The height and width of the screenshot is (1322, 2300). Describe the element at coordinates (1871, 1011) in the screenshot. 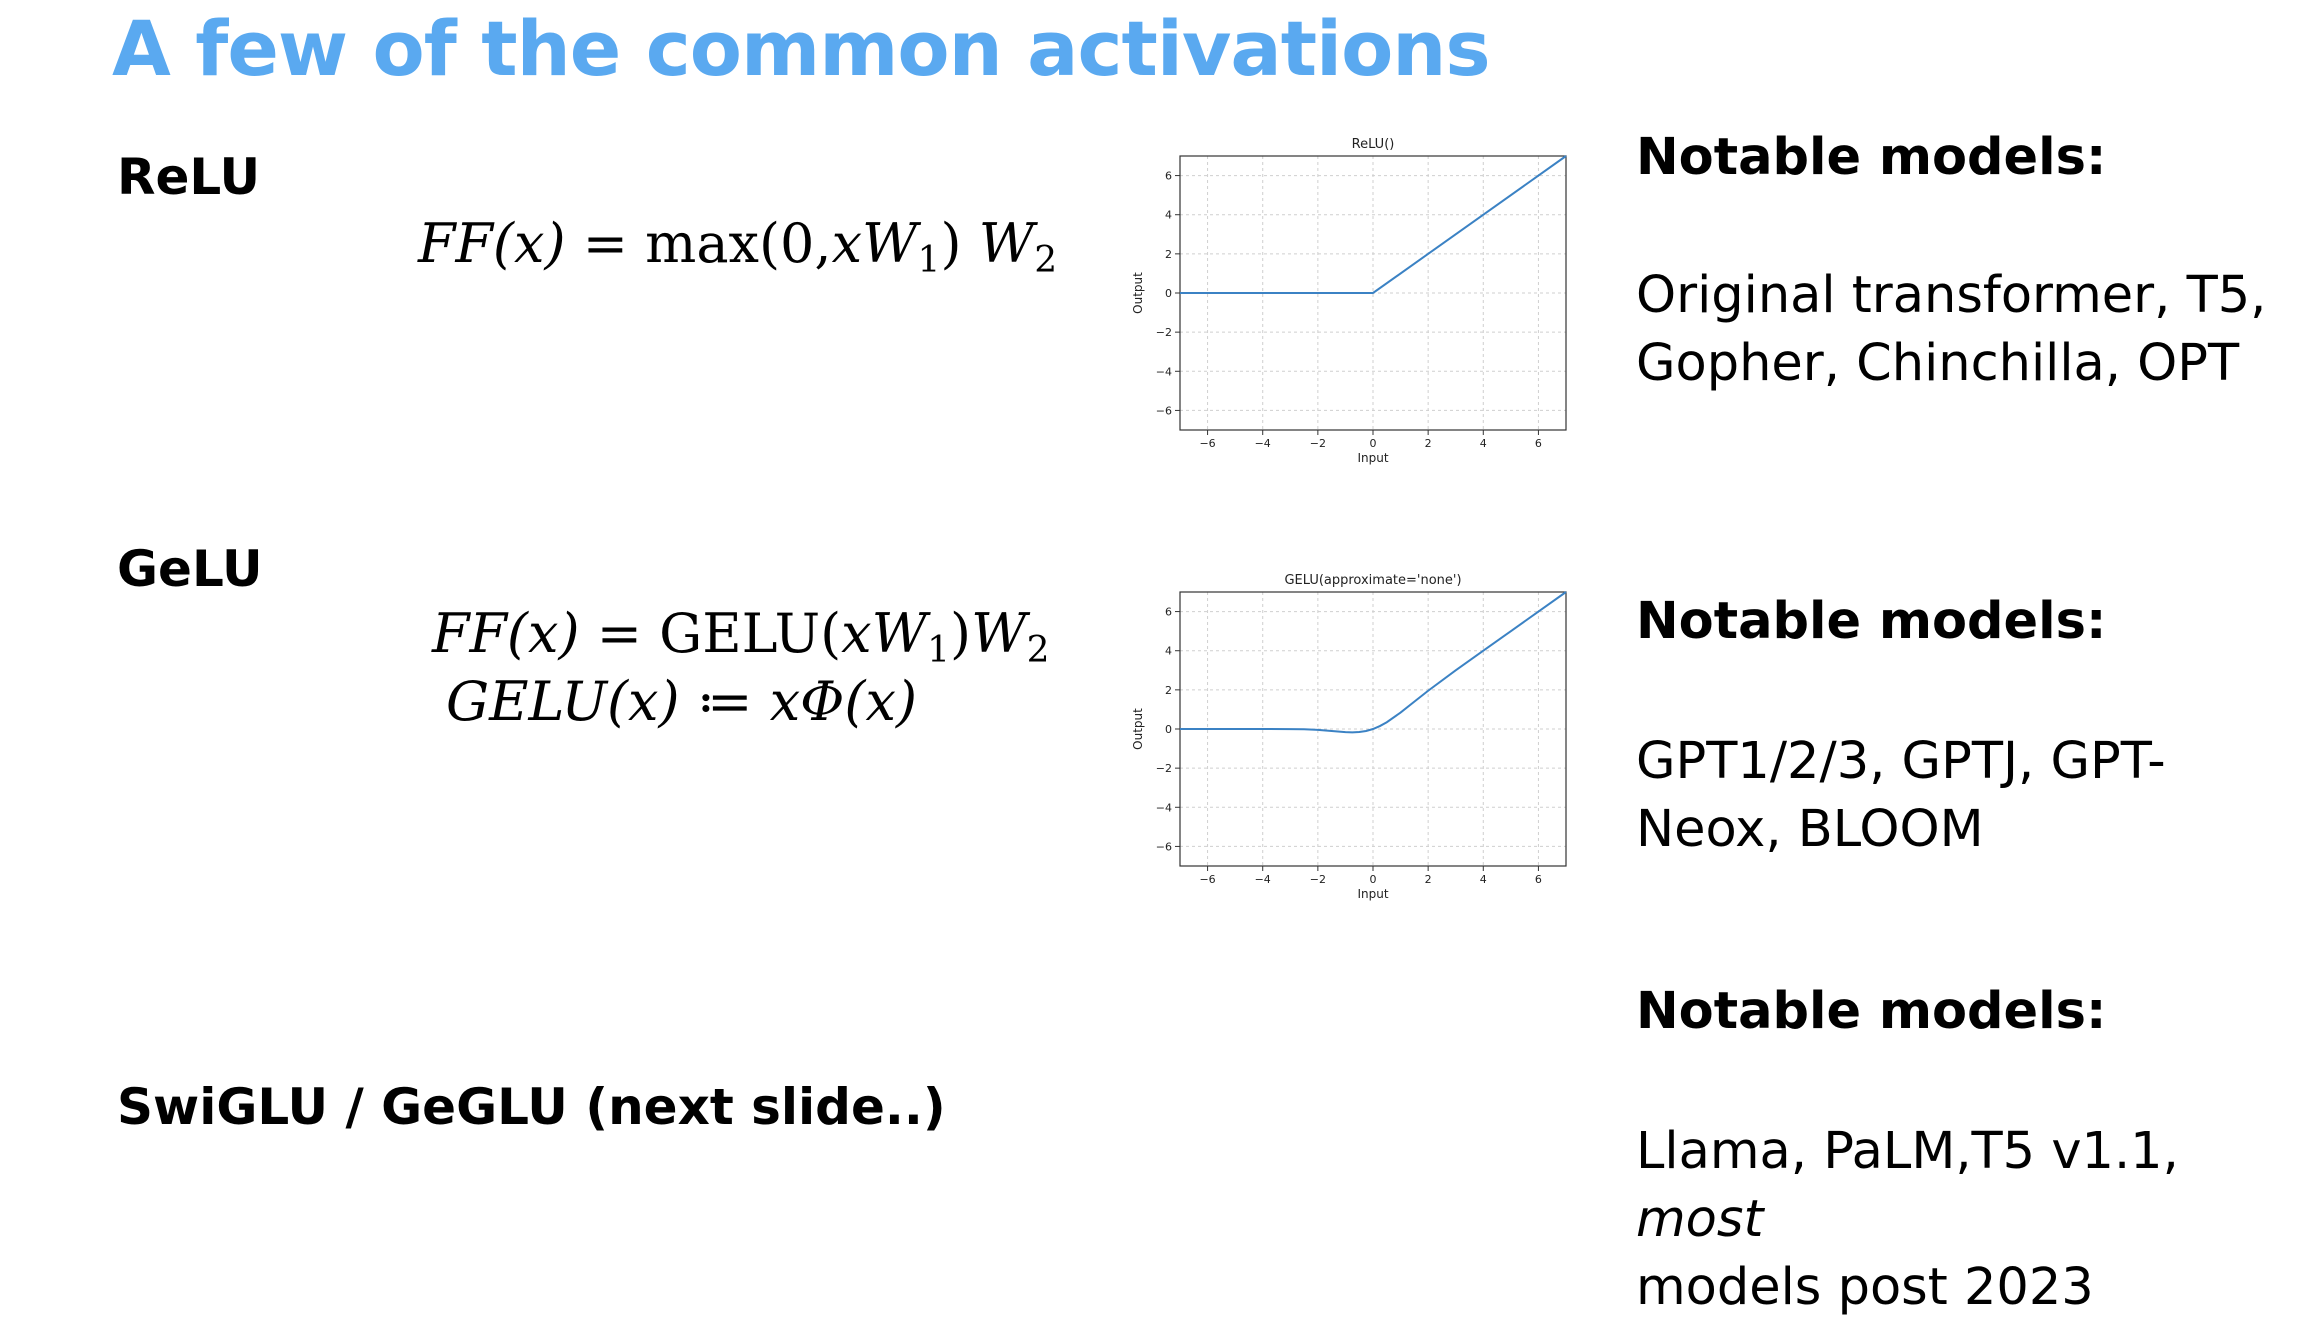

I see `swiglu-notable-heading: Notable models:` at that location.